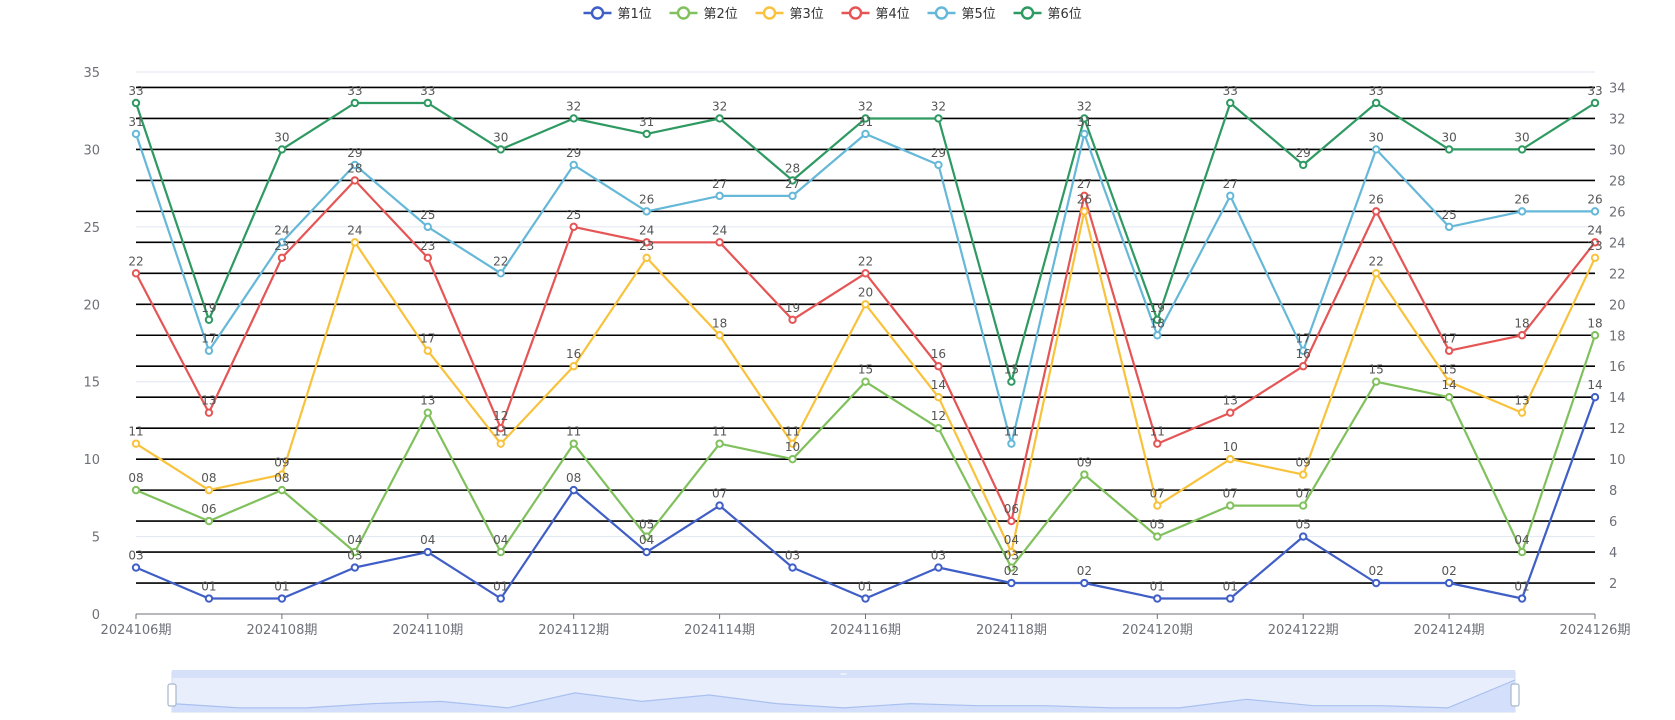  Describe the element at coordinates (1613, 522) in the screenshot. I see `y-right-tick-label: 6` at that location.